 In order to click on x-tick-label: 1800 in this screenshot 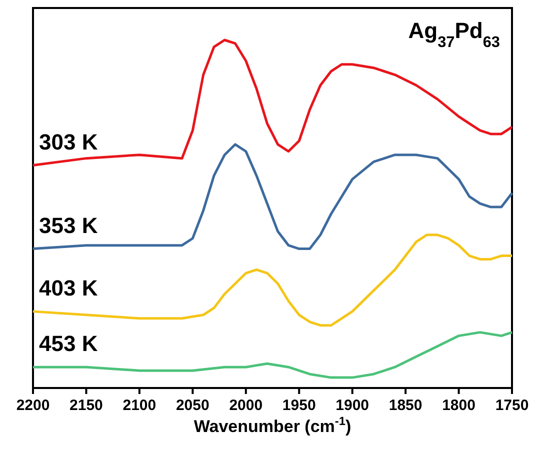, I will do `click(459, 405)`.